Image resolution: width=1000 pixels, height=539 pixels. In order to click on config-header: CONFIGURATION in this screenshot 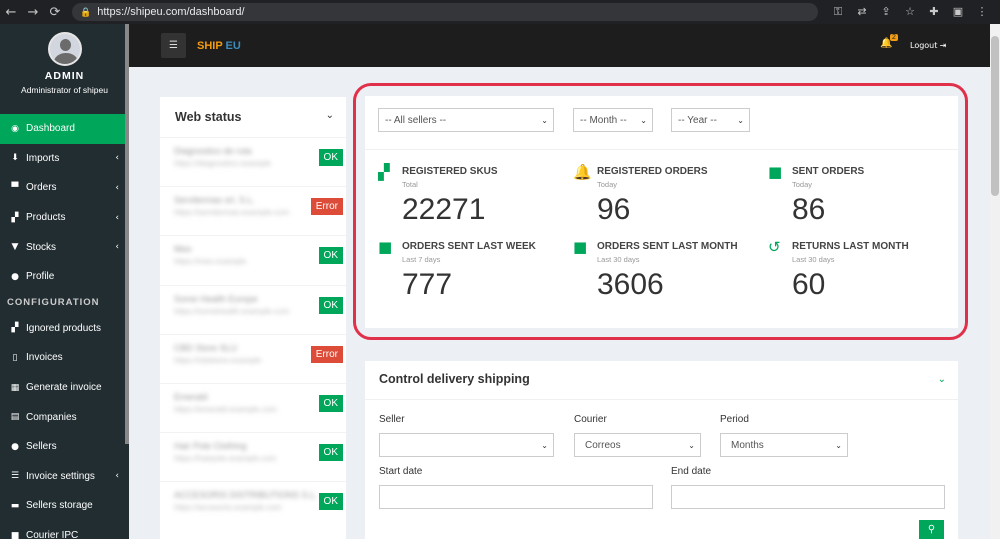, I will do `click(53, 303)`.